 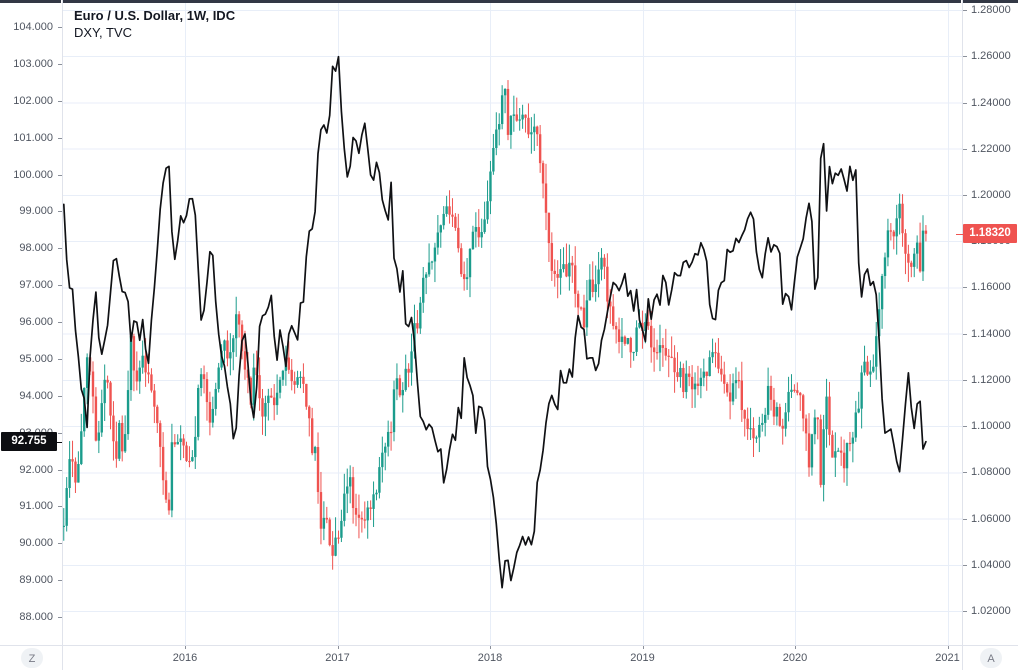 I want to click on right-axis-tick-label: 1.16000, so click(x=991, y=287).